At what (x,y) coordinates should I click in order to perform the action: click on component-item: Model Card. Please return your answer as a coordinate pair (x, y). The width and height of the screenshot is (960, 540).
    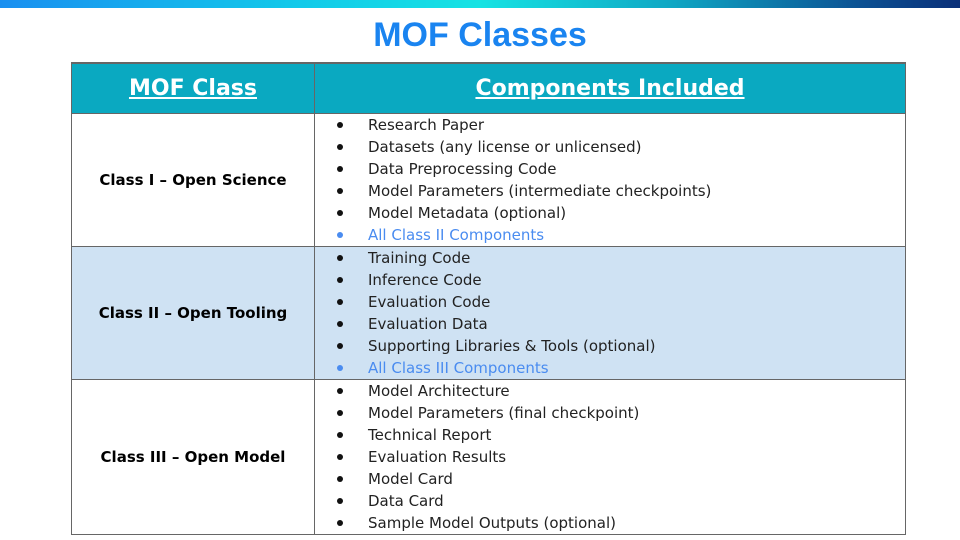
    Looking at the image, I should click on (610, 479).